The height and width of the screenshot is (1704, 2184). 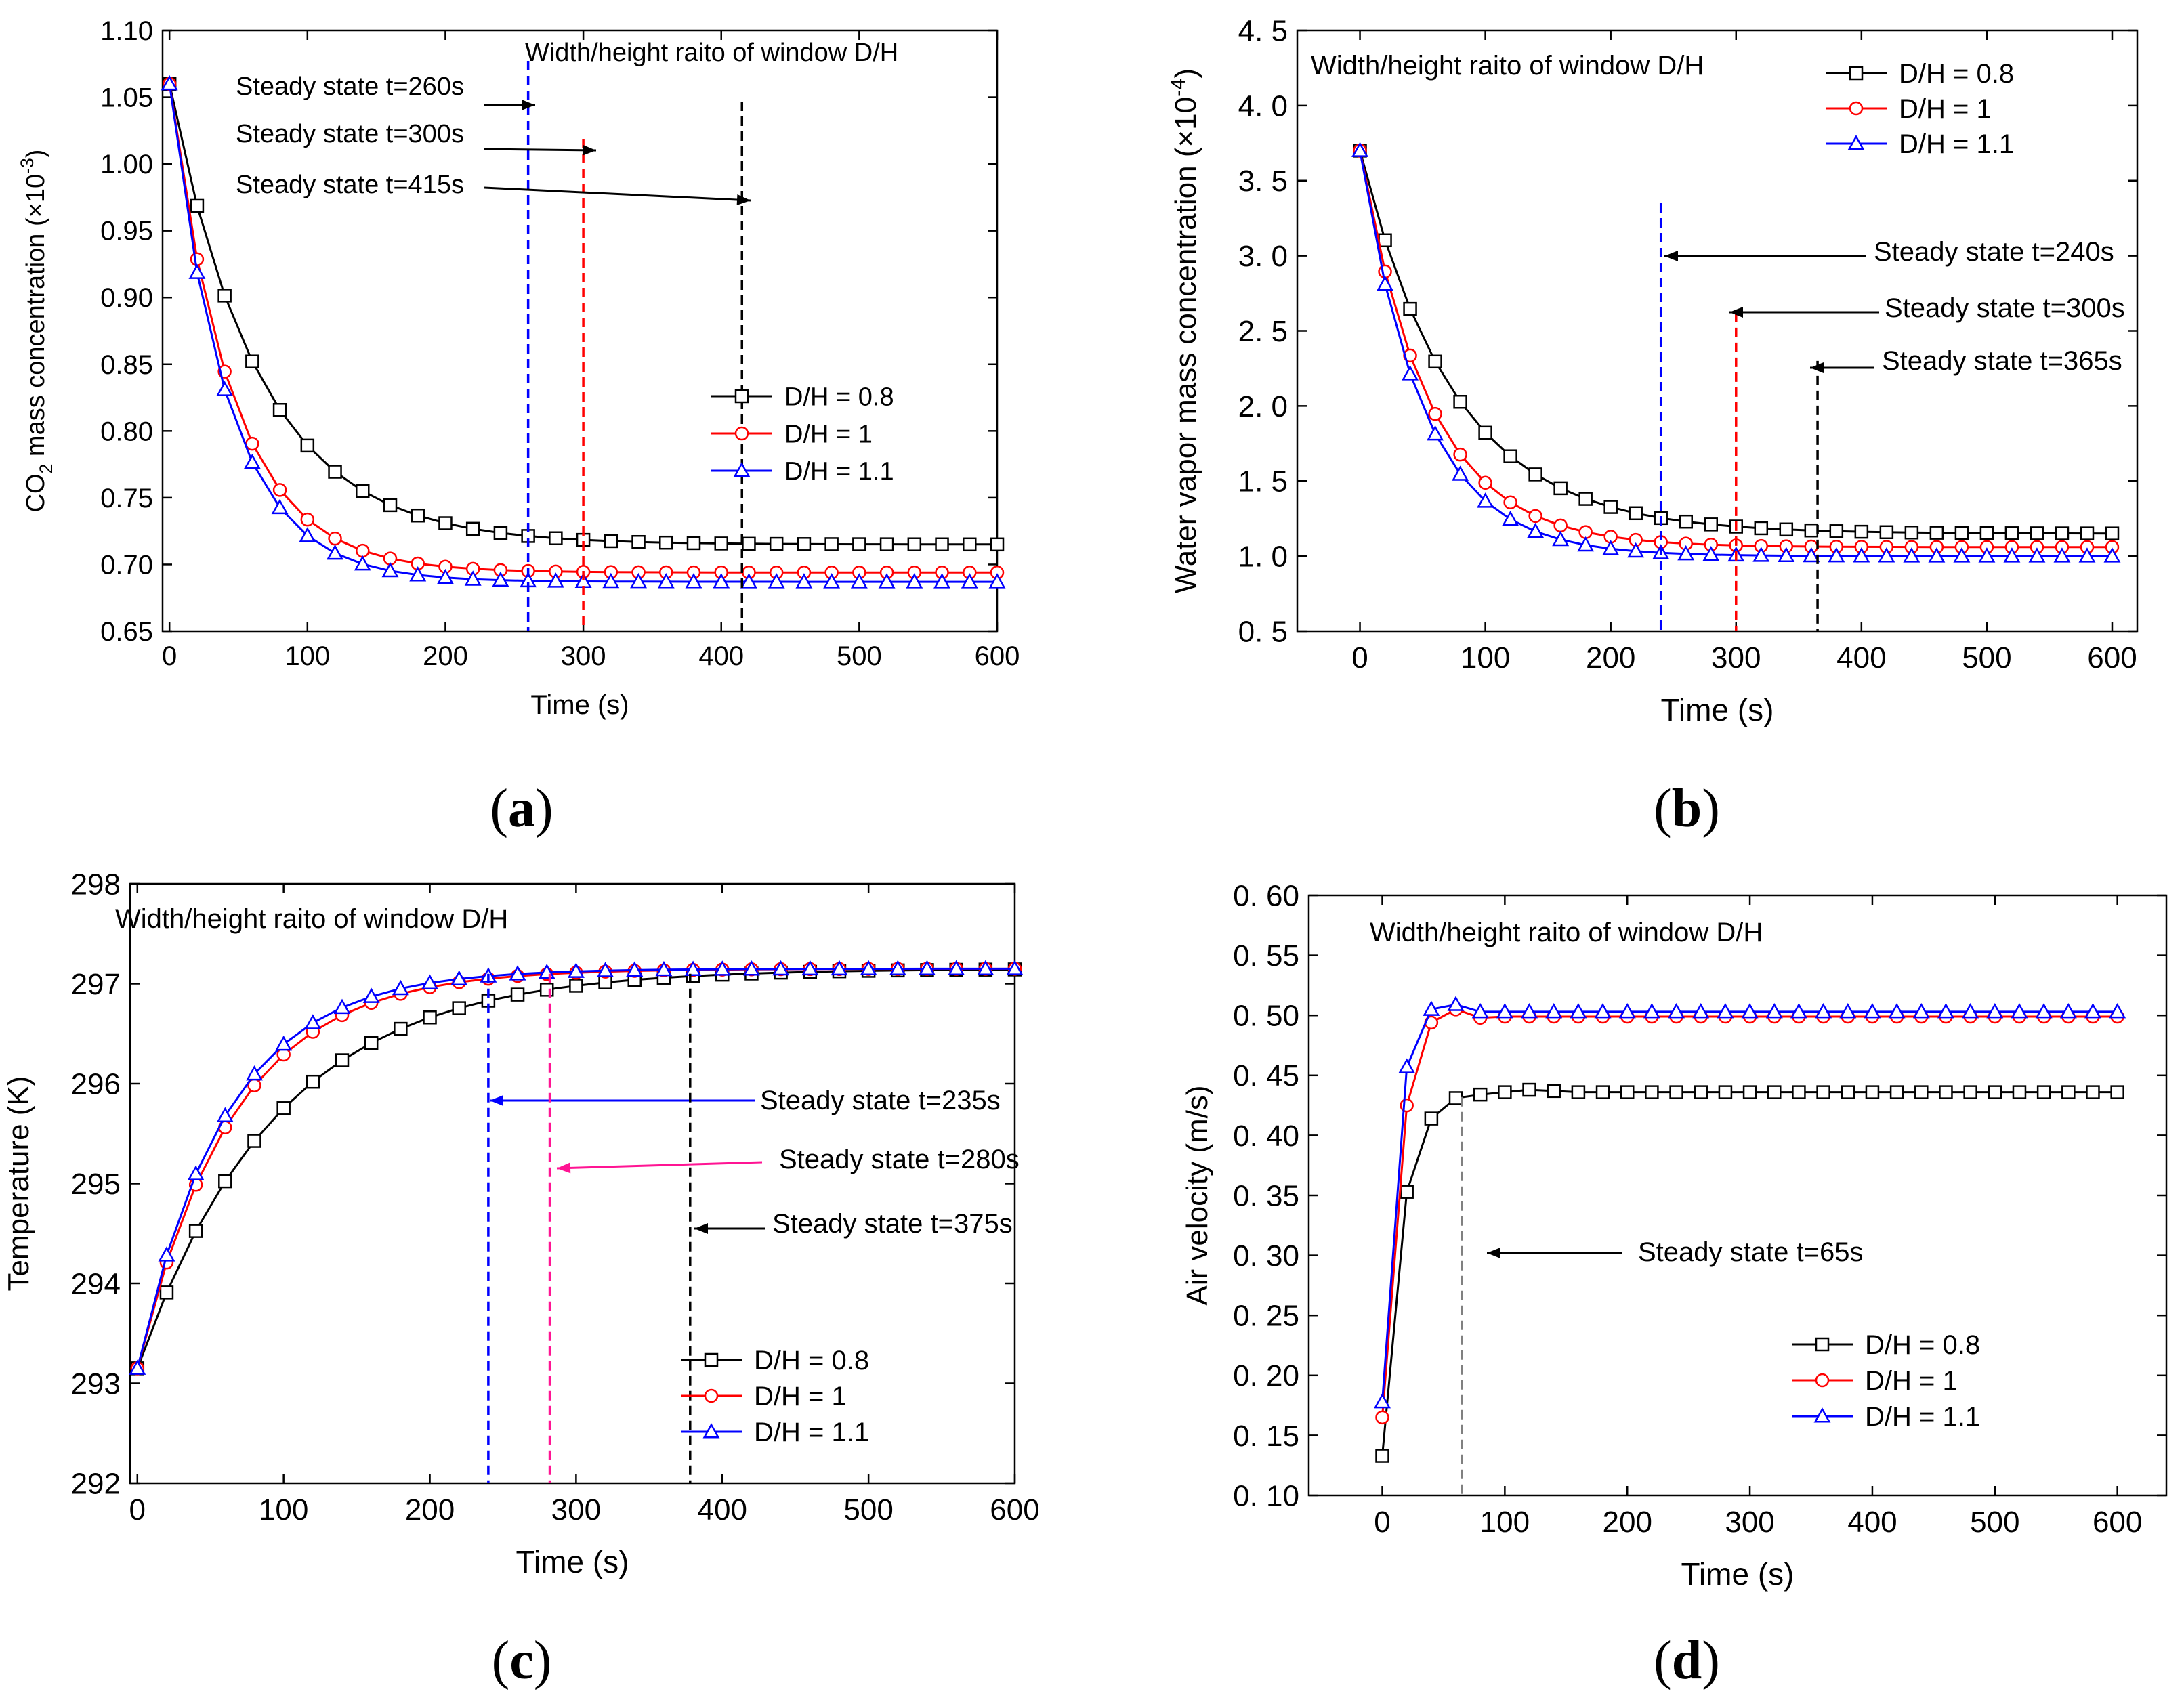 I want to click on y-tick-label: 2. 0, so click(x=1263, y=407).